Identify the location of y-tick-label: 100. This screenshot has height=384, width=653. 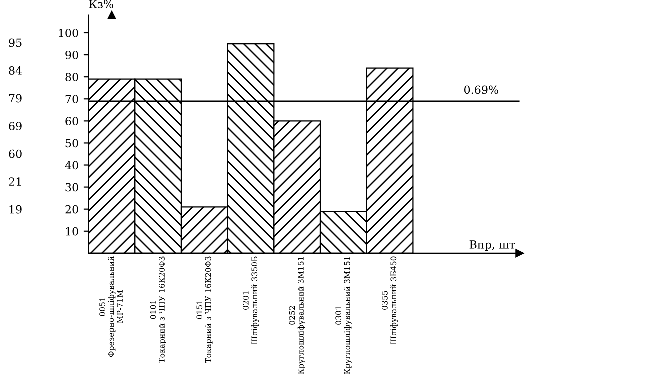
(68, 33).